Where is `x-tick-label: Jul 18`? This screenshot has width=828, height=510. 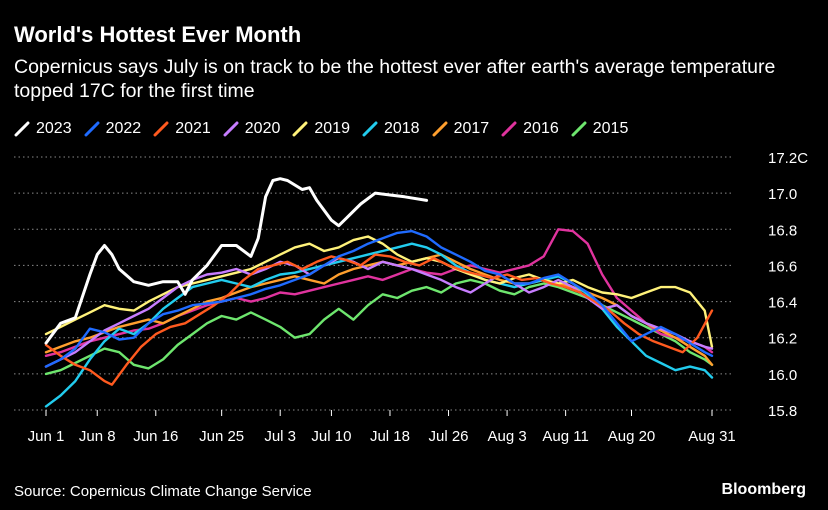
x-tick-label: Jul 18 is located at coordinates (390, 436).